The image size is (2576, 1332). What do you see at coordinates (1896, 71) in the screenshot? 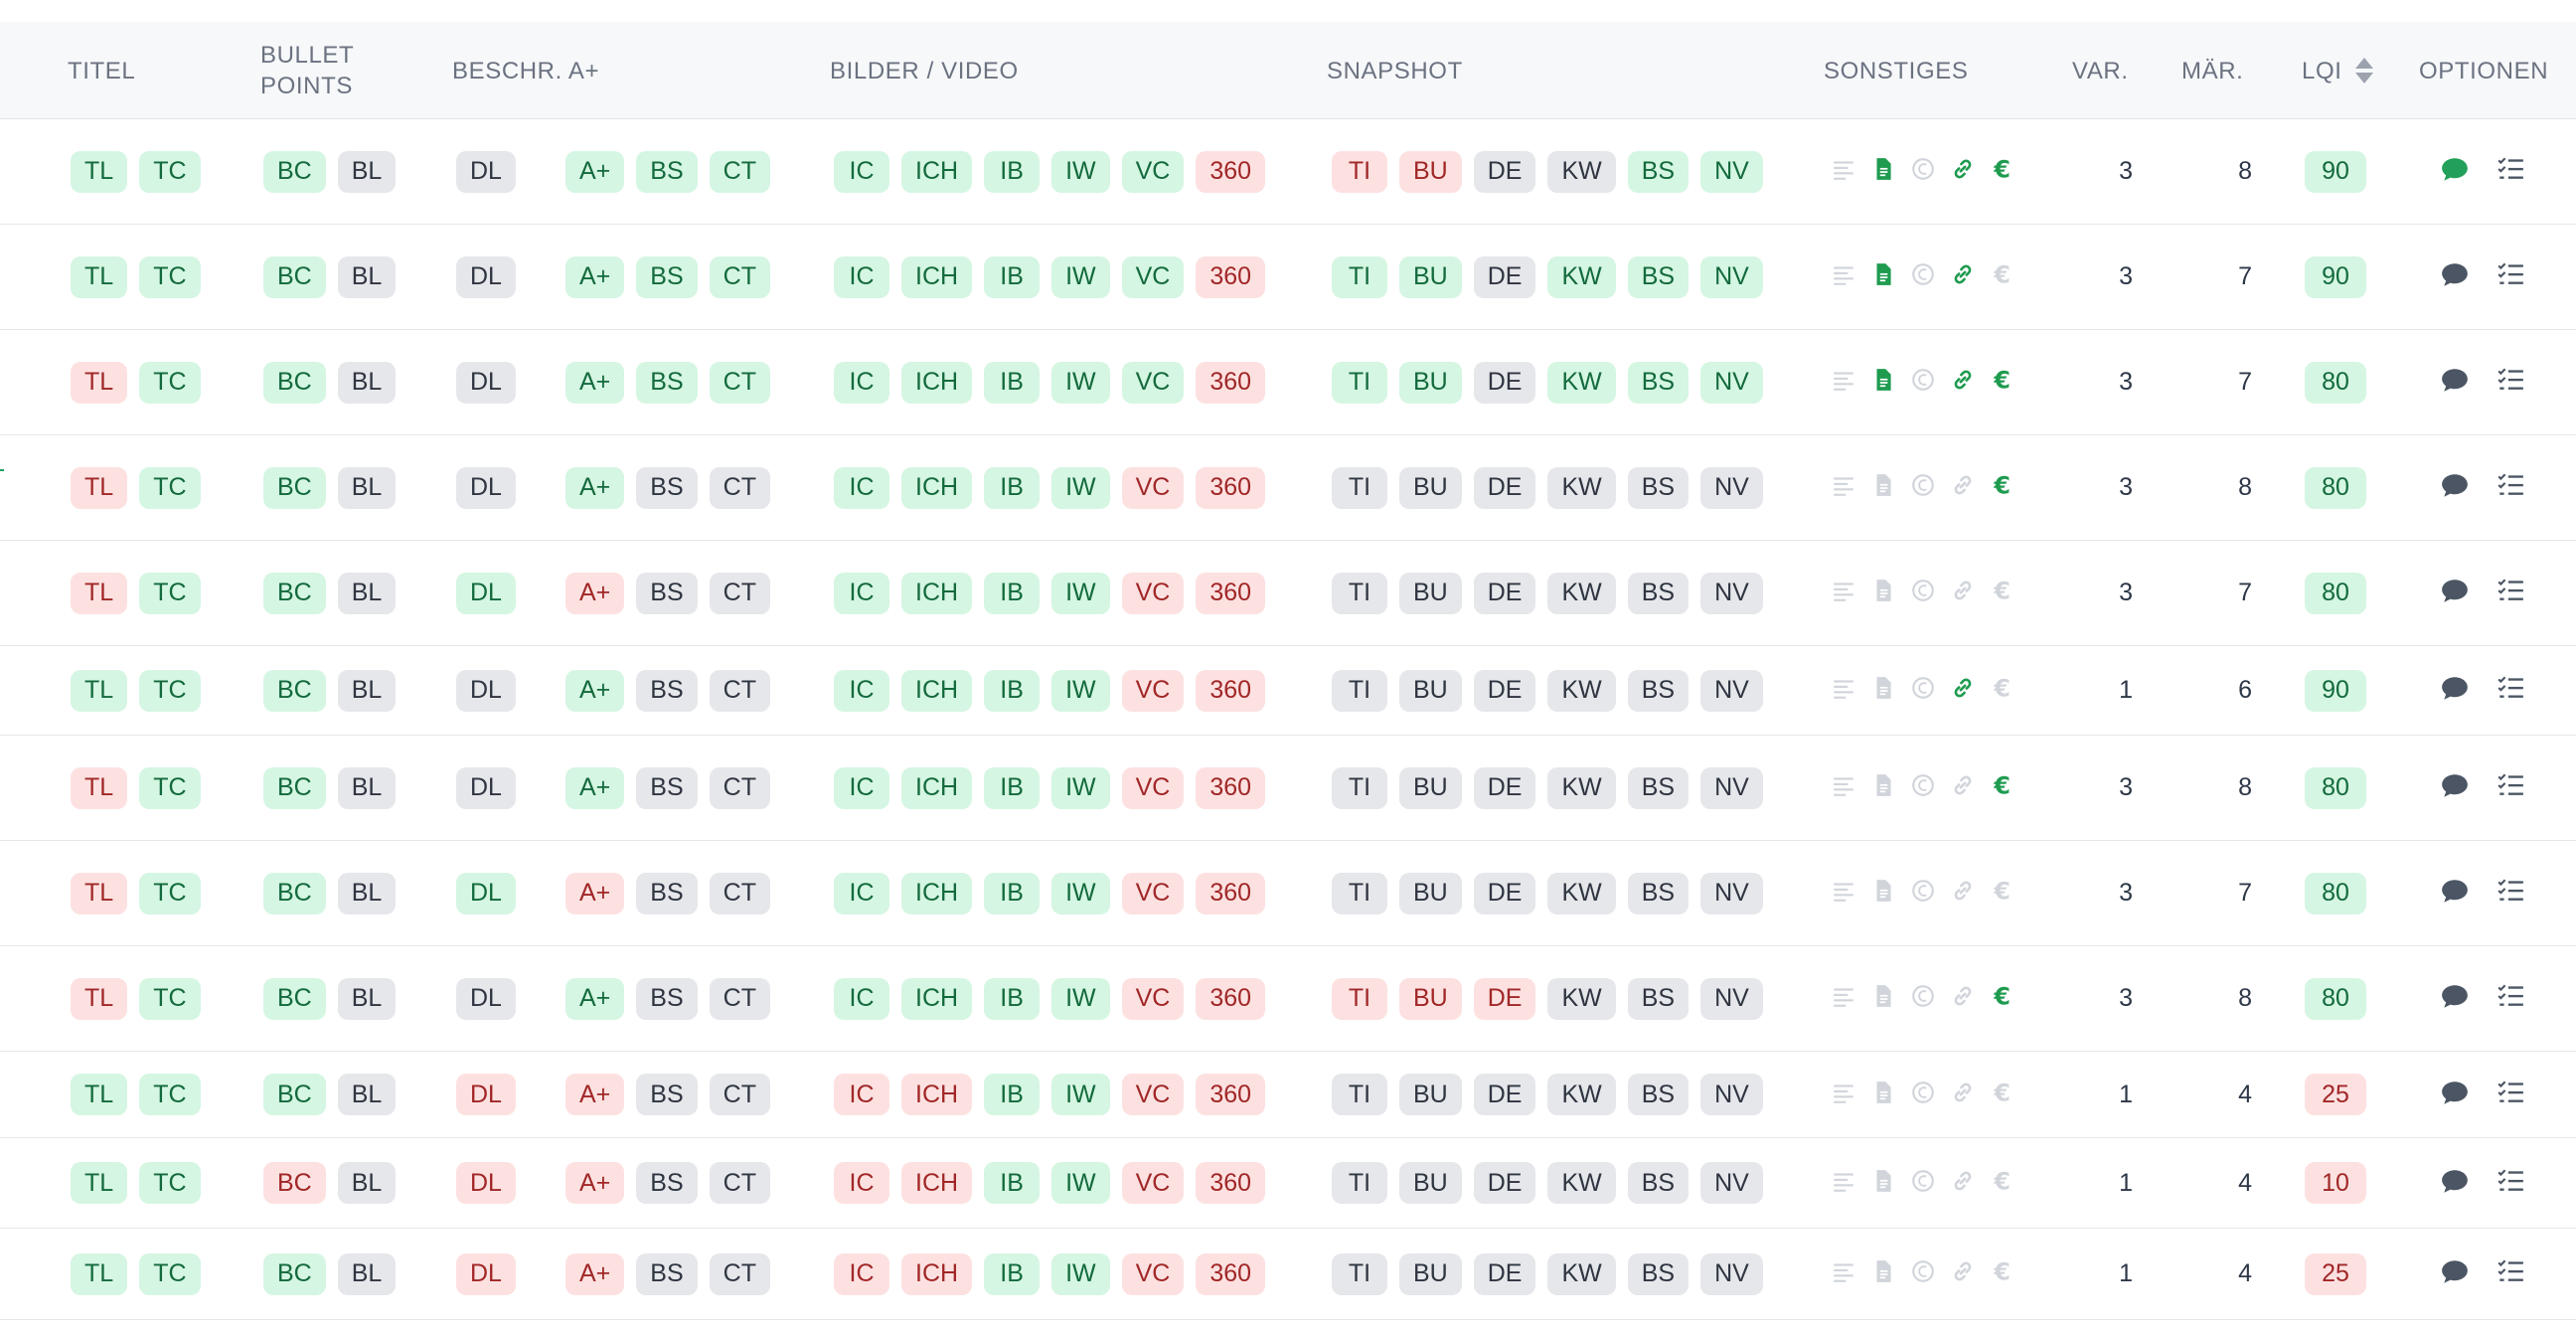
I see `col-sonstiges: SONSTIGES` at bounding box center [1896, 71].